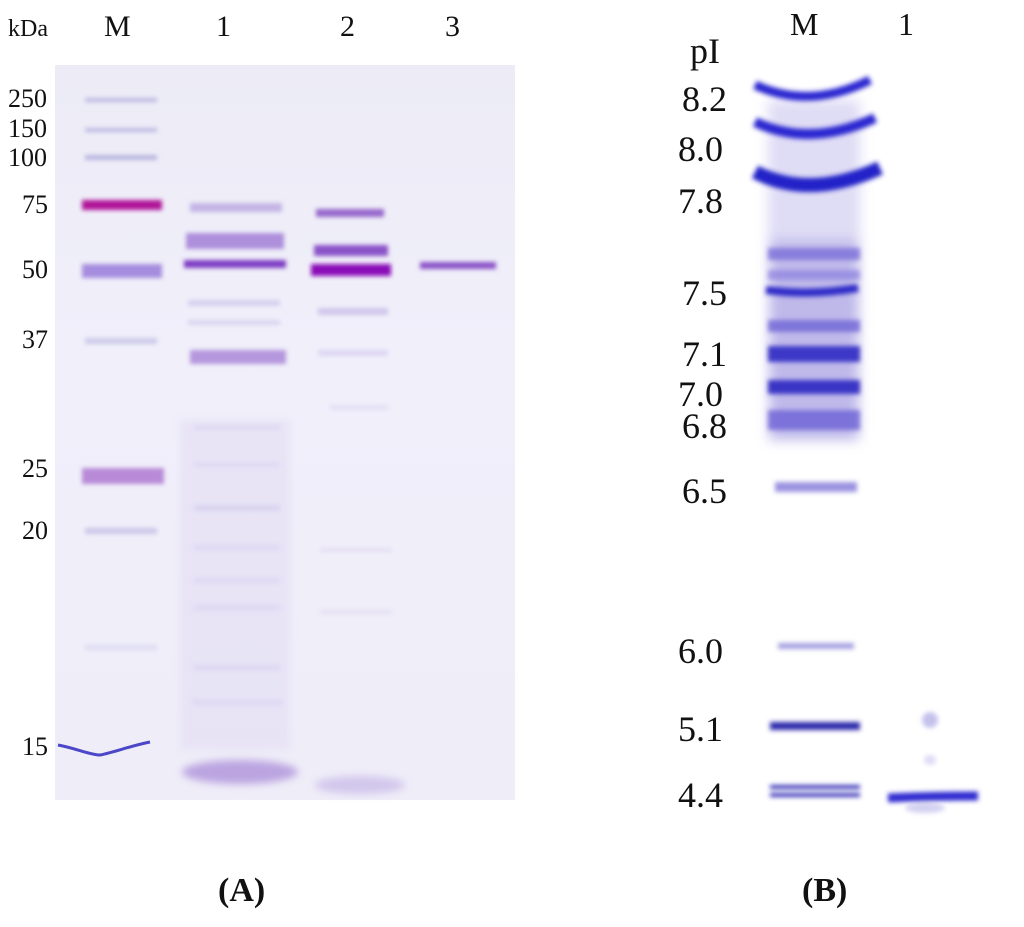 Image resolution: width=1024 pixels, height=927 pixels. What do you see at coordinates (906, 24) in the screenshot?
I see `lane-label-1-b: 1` at bounding box center [906, 24].